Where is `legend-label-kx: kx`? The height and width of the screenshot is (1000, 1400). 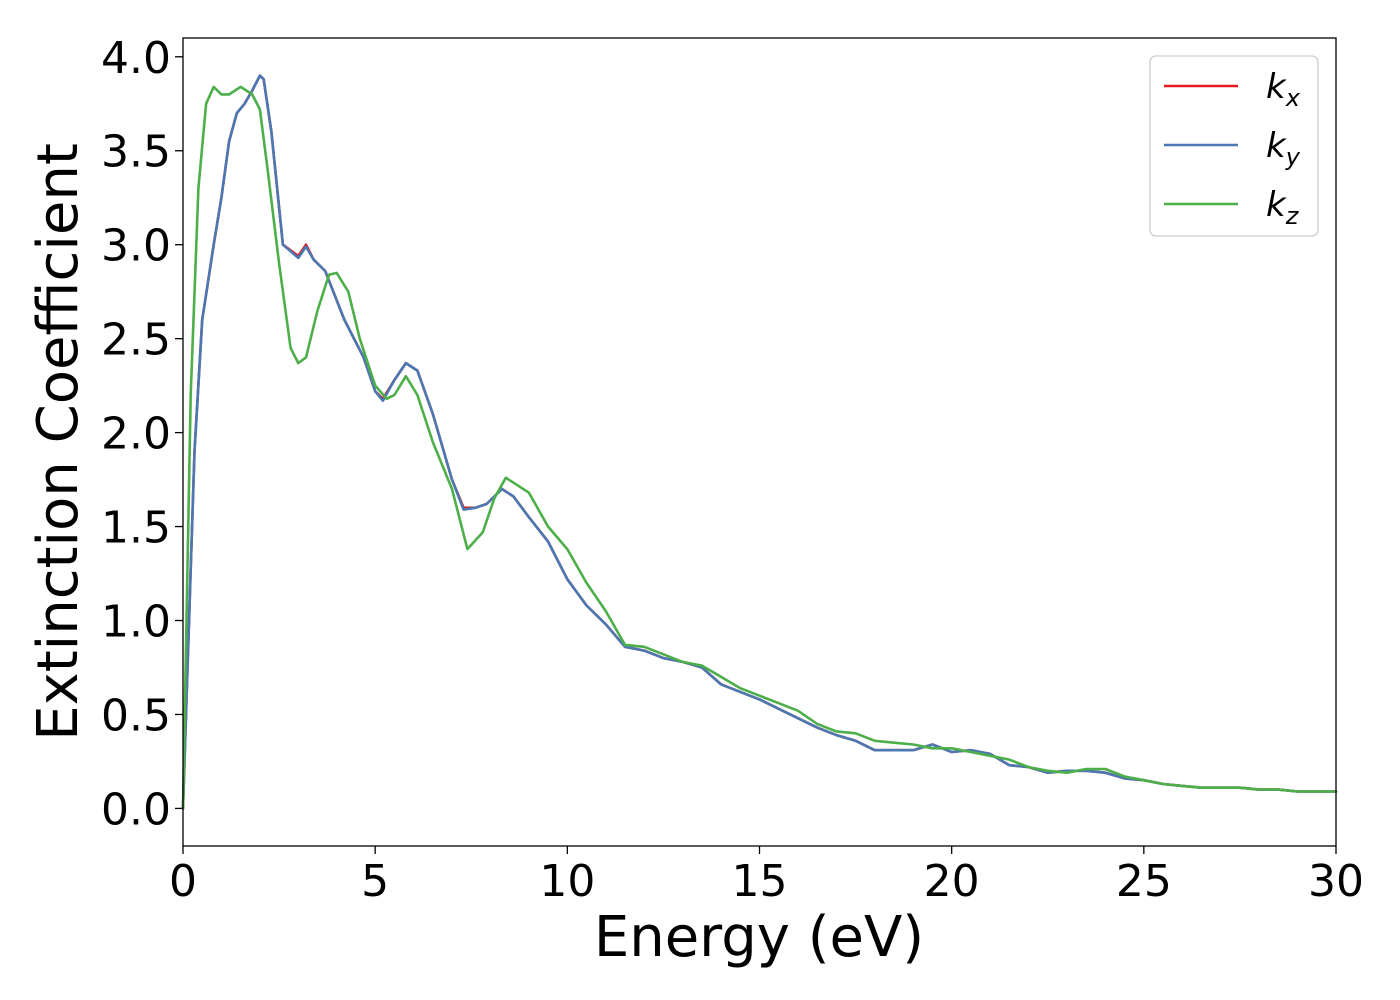 legend-label-kx: kx is located at coordinates (1283, 89).